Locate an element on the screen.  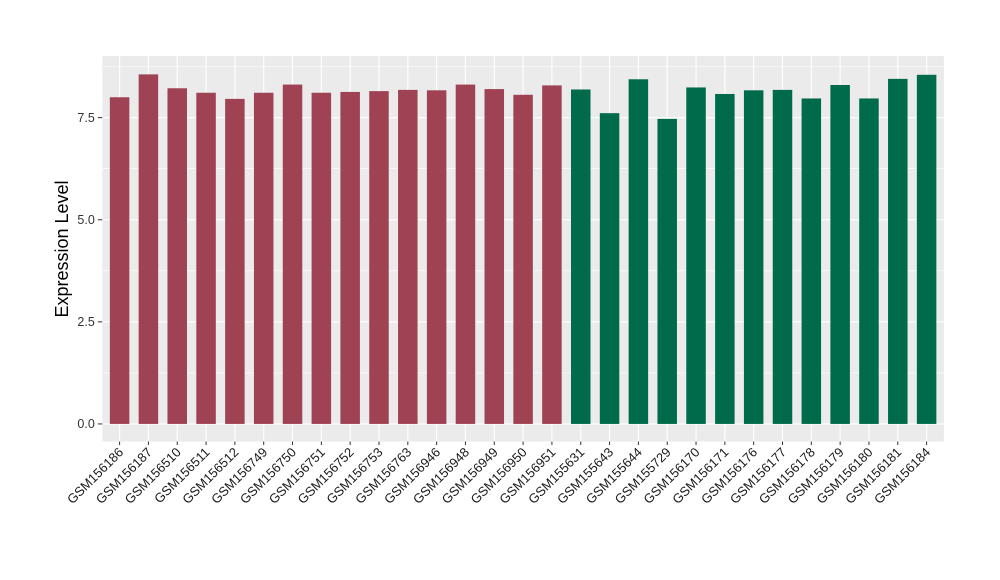
bar-GSM156187 is located at coordinates (148, 249).